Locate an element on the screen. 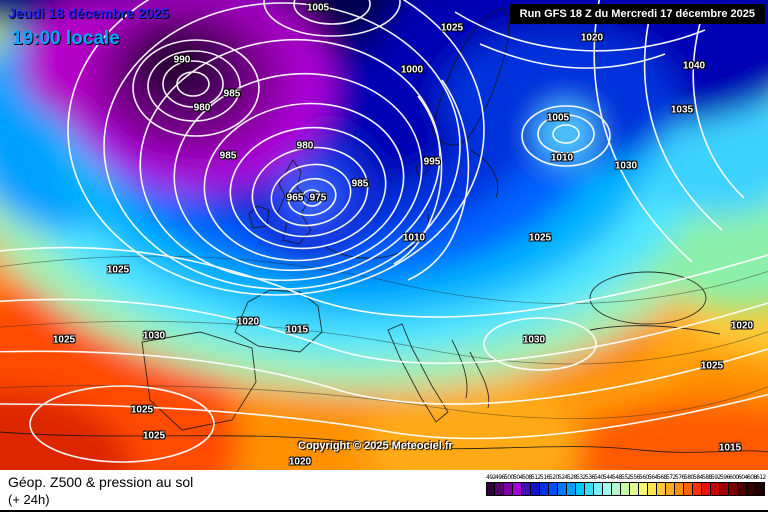  colorbar-cell: 592 is located at coordinates (716, 485).